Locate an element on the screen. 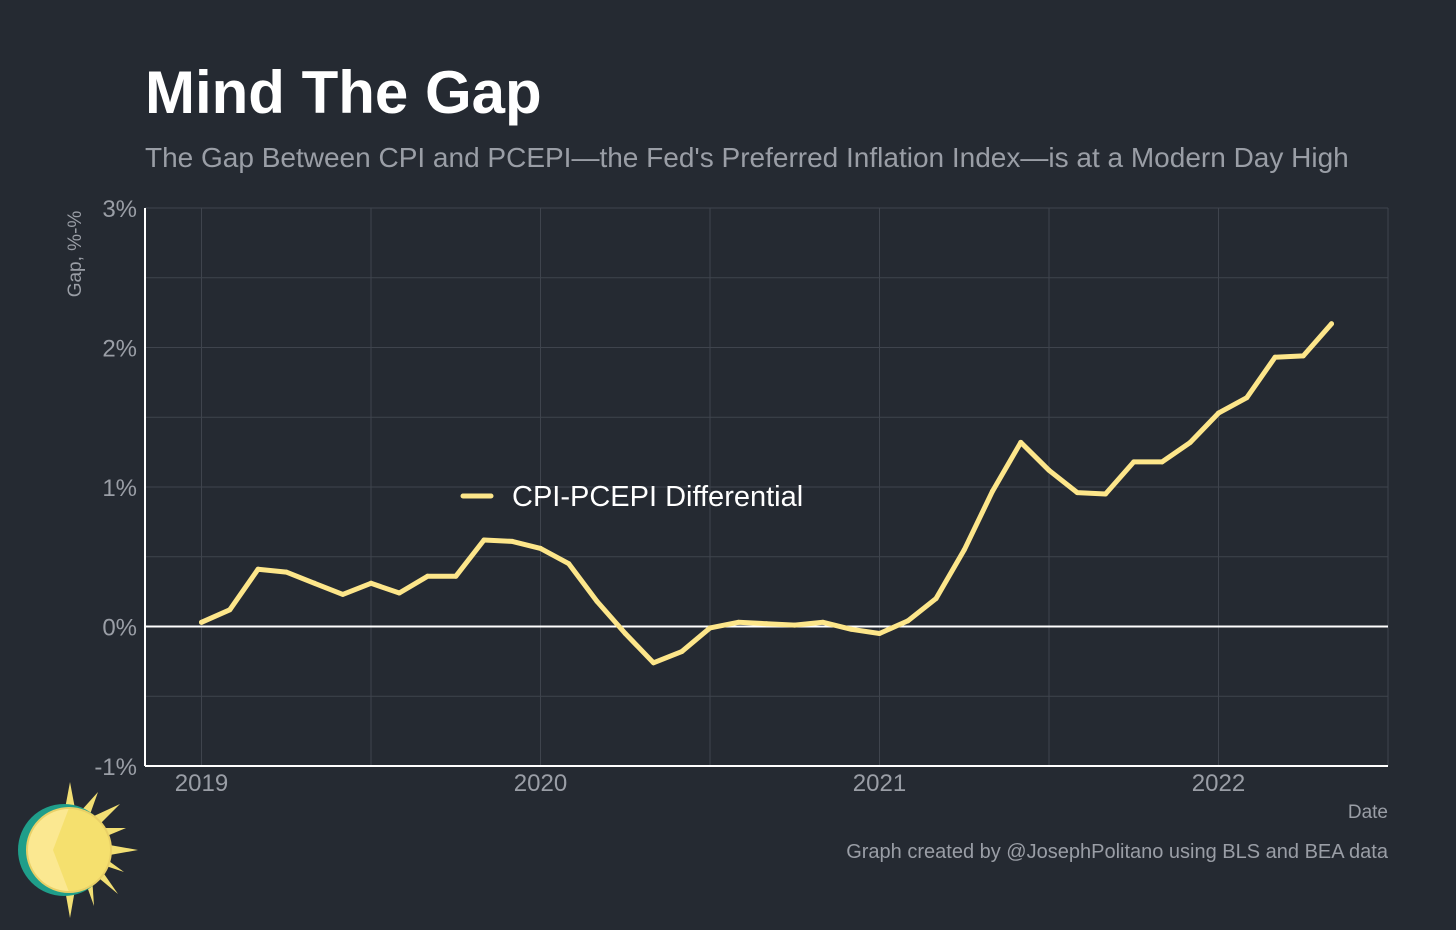  chart-title: Mind The Gap is located at coordinates (343, 92).